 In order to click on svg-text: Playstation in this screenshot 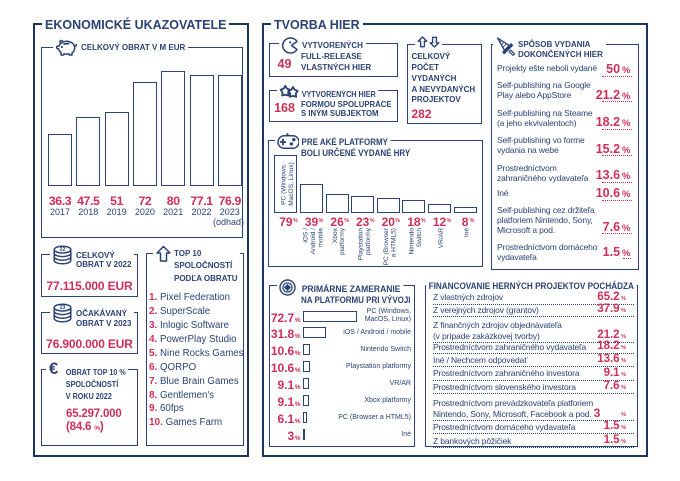, I will do `click(360, 244)`.